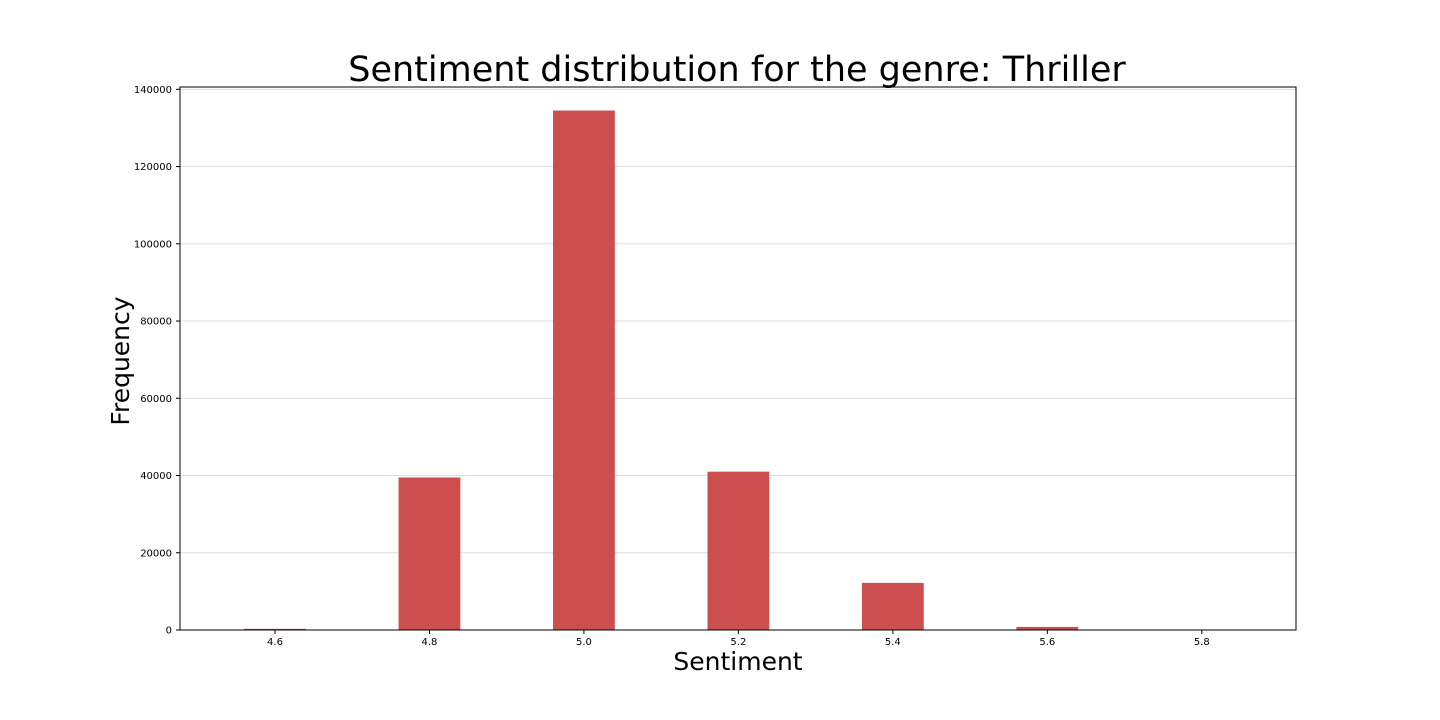  I want to click on y-tick-label: 60000, so click(156, 399).